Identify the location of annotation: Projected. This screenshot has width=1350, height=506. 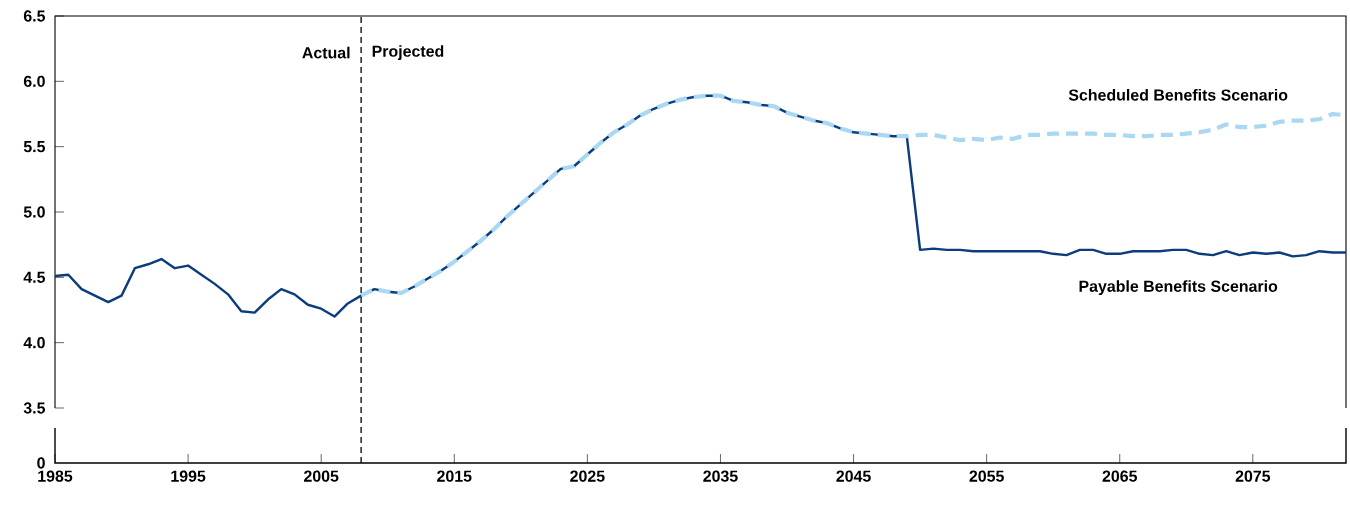
(408, 53).